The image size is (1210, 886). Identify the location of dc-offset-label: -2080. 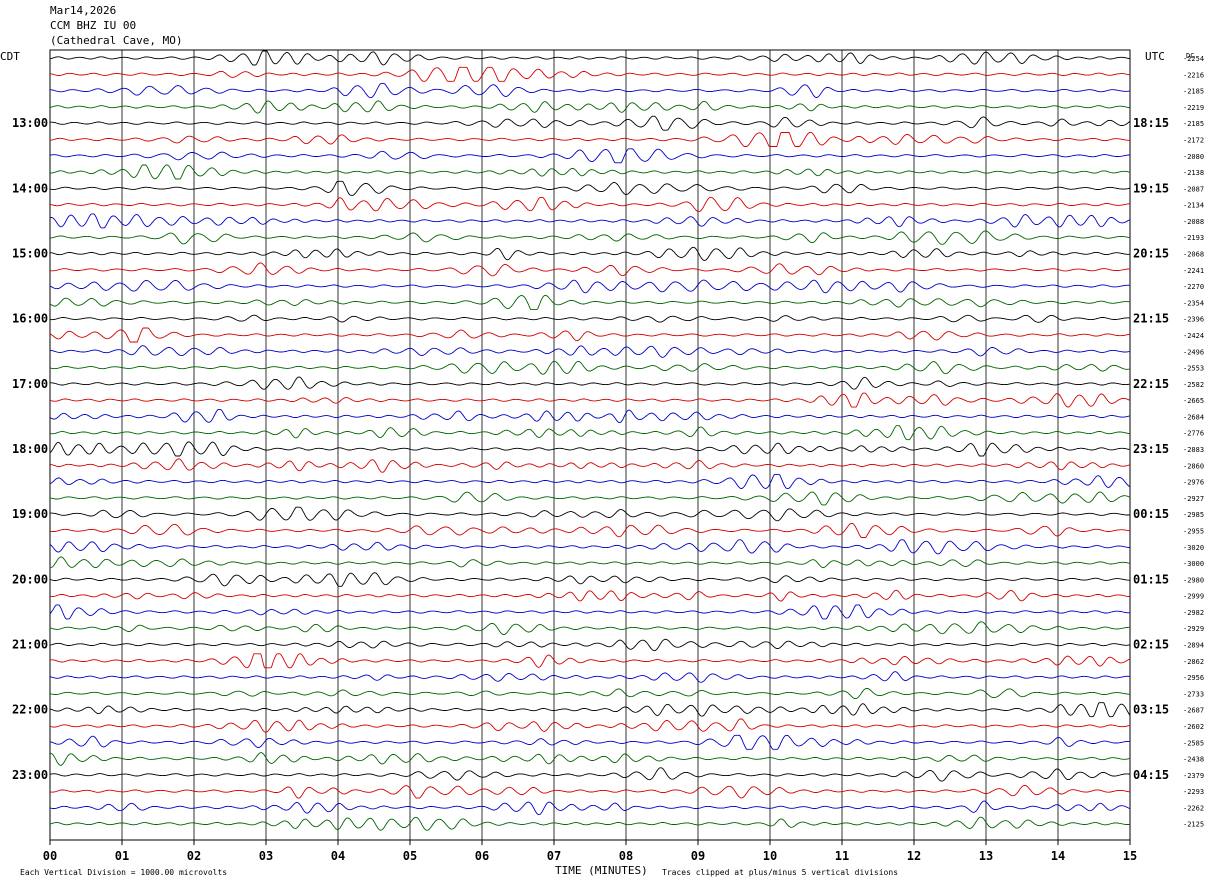
(1193, 157).